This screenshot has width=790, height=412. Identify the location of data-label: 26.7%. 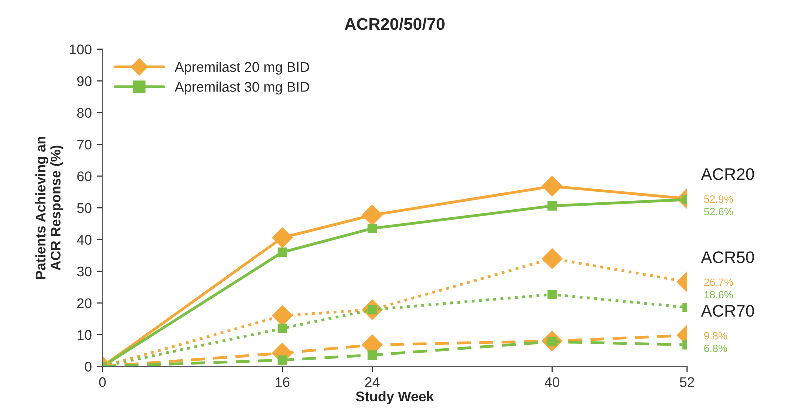
(719, 282).